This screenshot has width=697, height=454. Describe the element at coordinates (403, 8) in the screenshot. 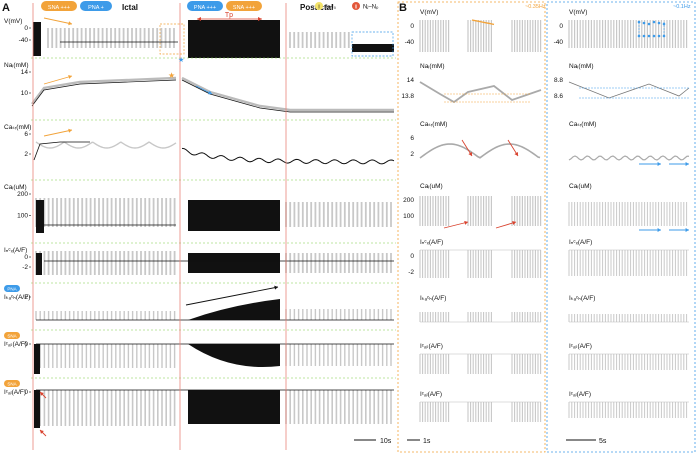

I see `panel-b-letter: B` at that location.